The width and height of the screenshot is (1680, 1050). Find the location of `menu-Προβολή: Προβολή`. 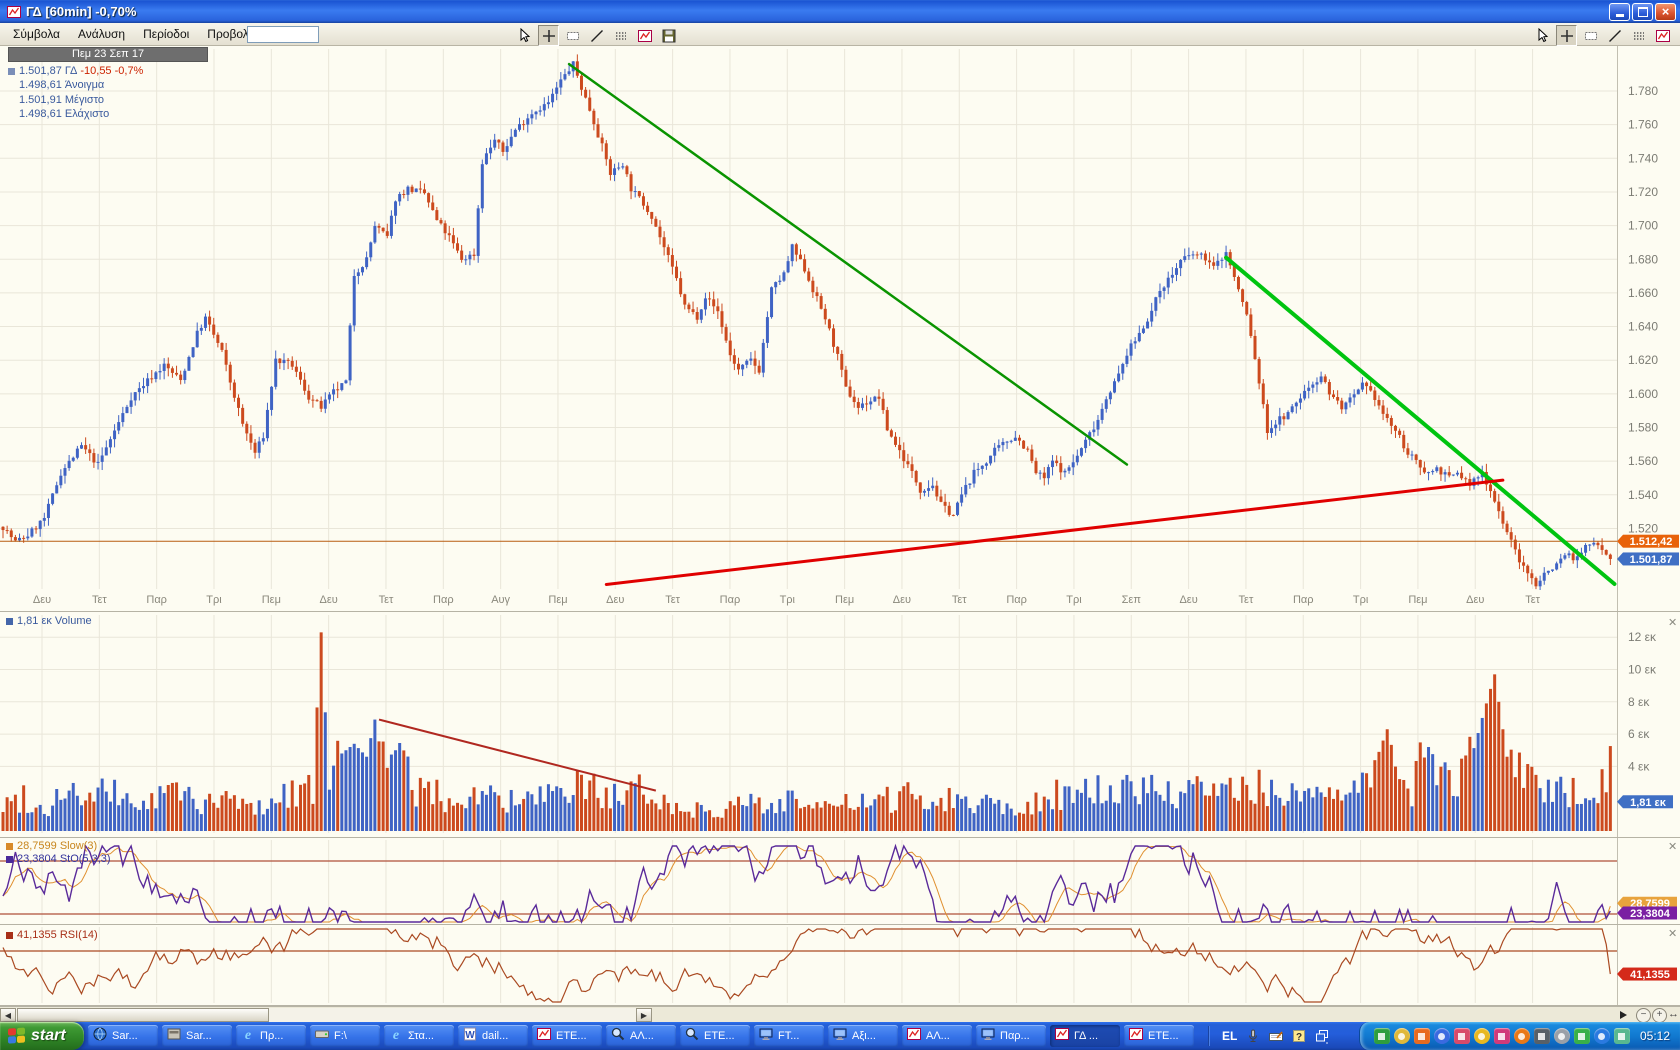

menu-Προβολή: Προβολή is located at coordinates (231, 34).